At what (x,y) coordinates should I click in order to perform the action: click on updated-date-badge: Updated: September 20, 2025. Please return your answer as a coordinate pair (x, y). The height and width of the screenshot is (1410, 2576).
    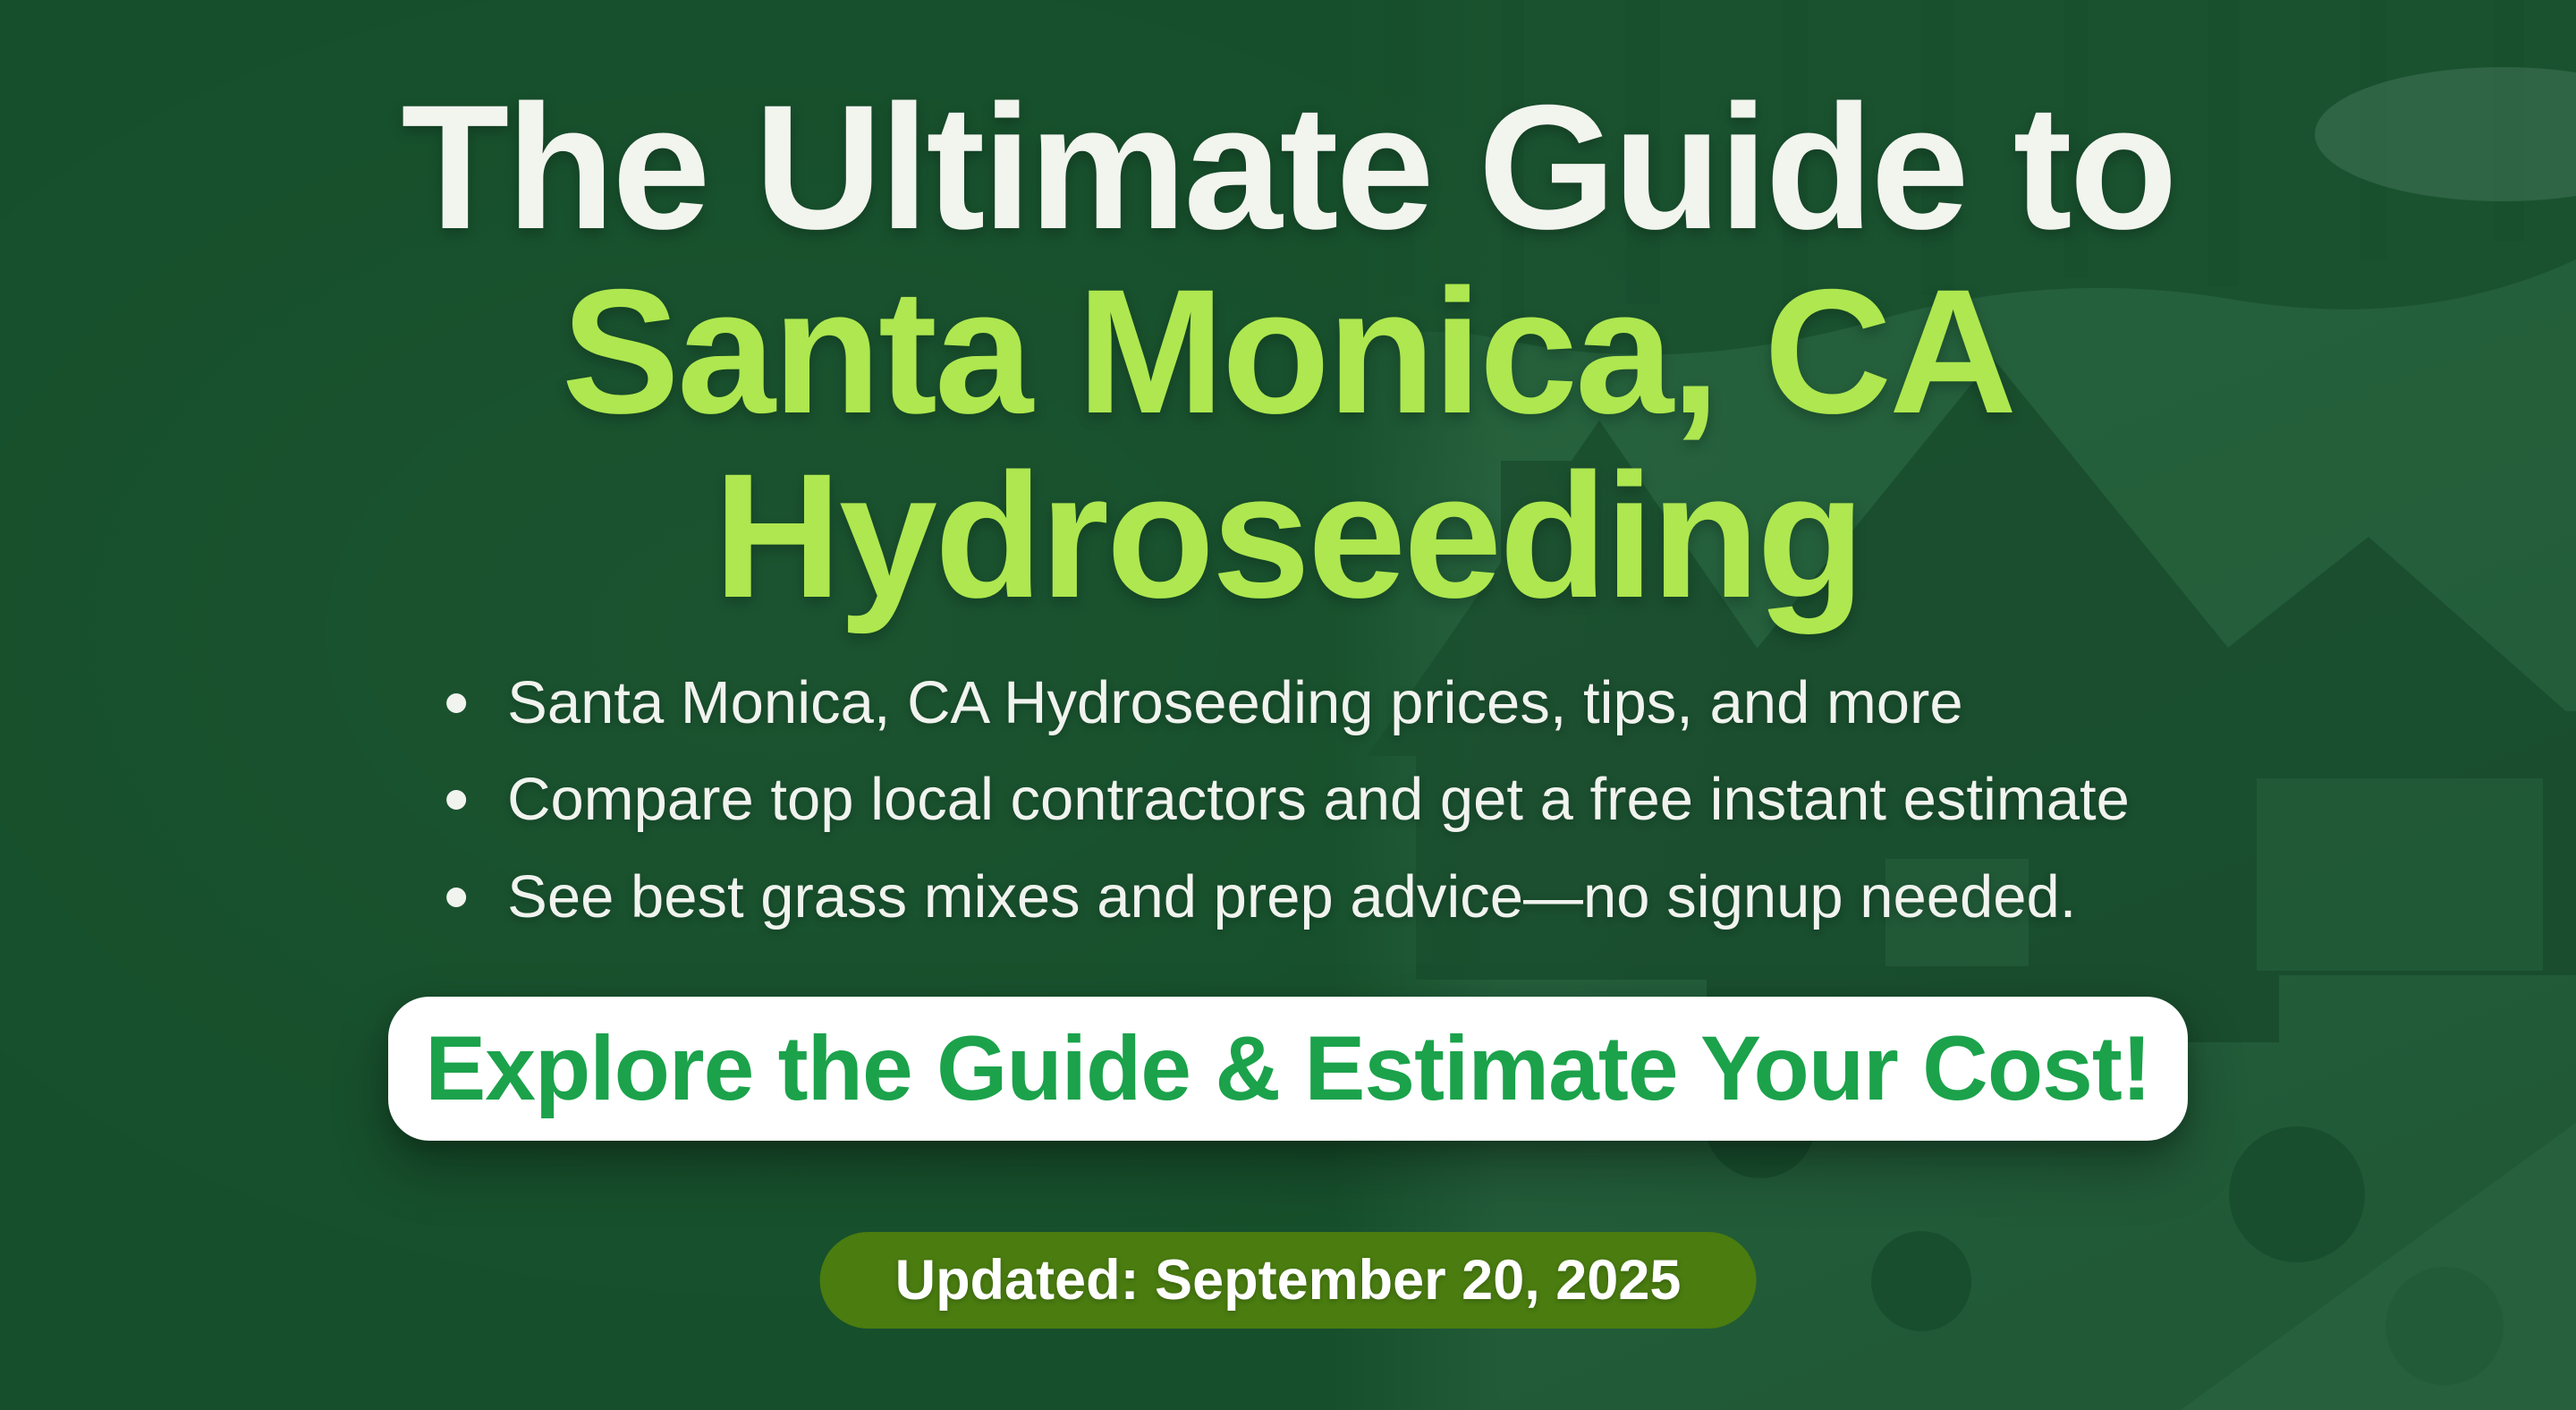
    Looking at the image, I should click on (1288, 1281).